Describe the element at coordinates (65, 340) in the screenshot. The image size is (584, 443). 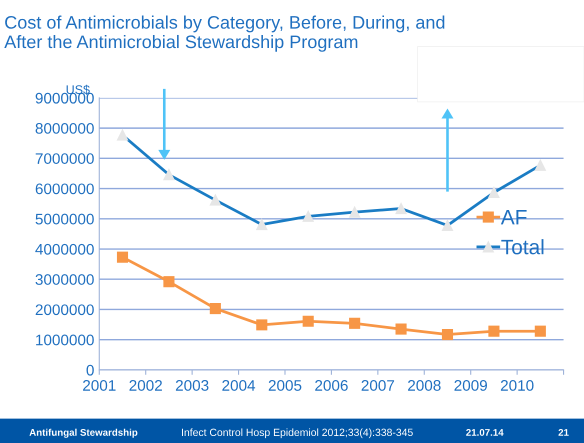
I see `y-tick-label: 1000000` at that location.